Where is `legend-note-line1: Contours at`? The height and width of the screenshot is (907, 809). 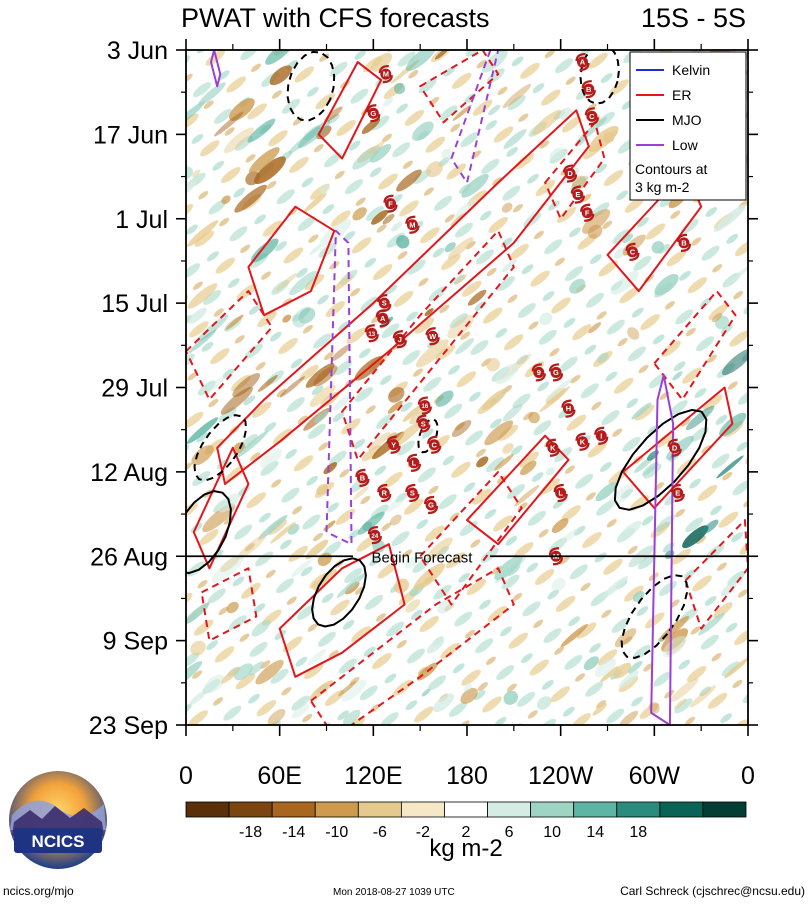
legend-note-line1: Contours at is located at coordinates (671, 169).